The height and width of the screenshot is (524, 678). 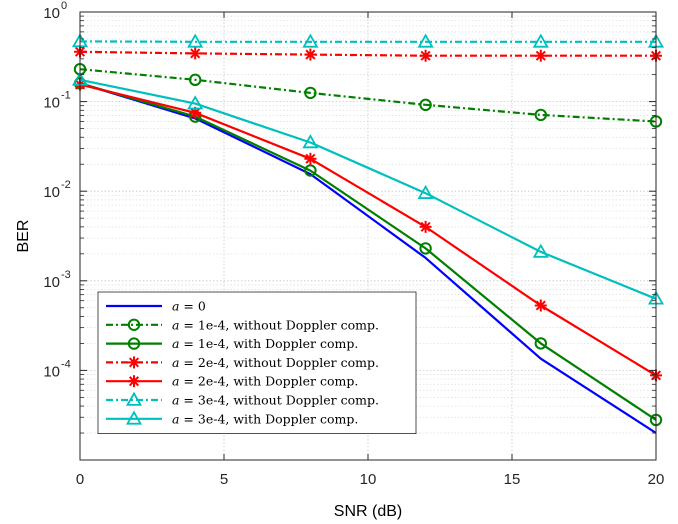 I want to click on legend-entry: a = 0, so click(x=156, y=306).